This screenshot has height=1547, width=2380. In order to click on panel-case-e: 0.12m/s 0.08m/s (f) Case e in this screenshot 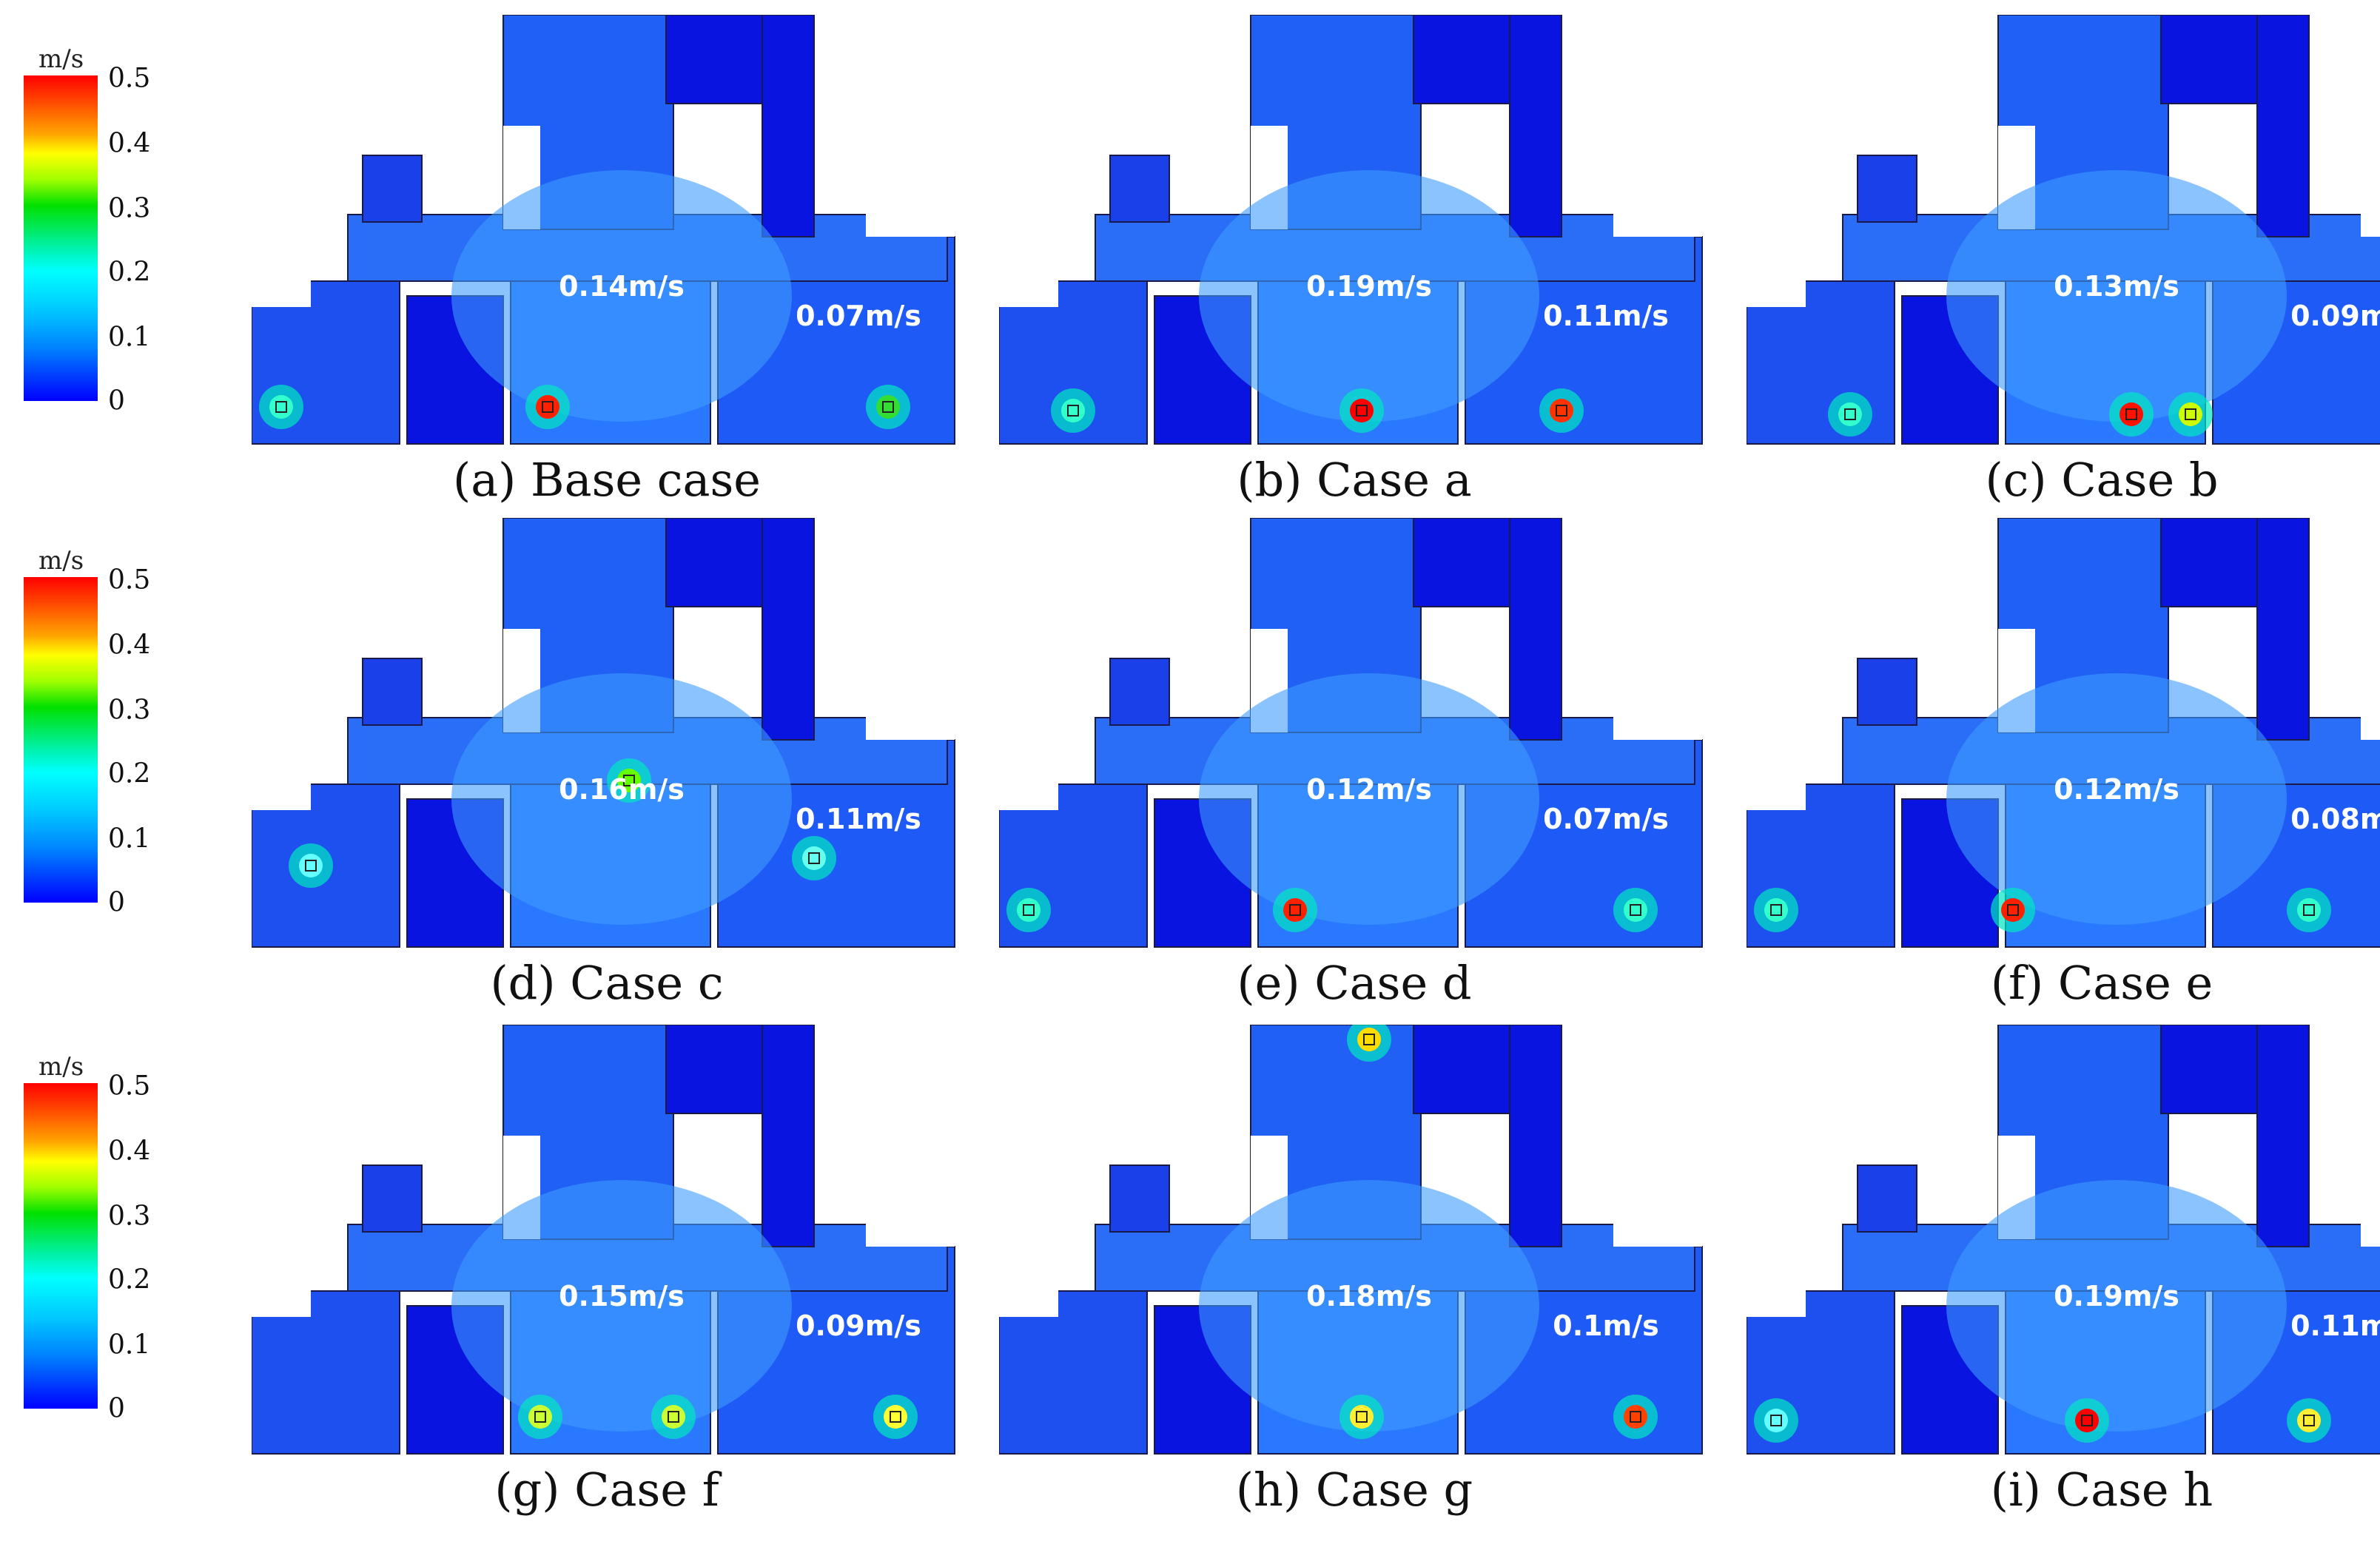, I will do `click(2063, 769)`.